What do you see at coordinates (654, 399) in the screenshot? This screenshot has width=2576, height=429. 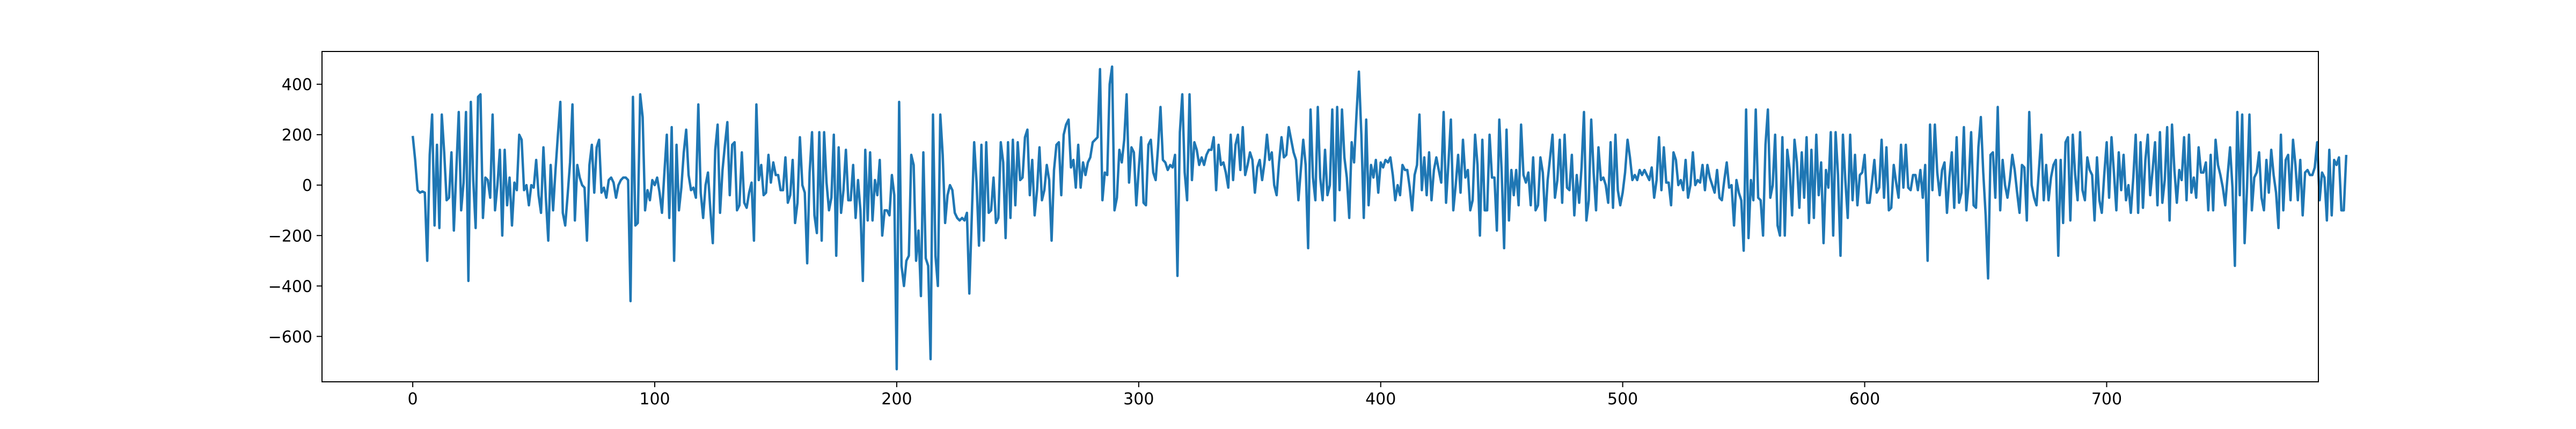 I see `x-tick-label: 100` at bounding box center [654, 399].